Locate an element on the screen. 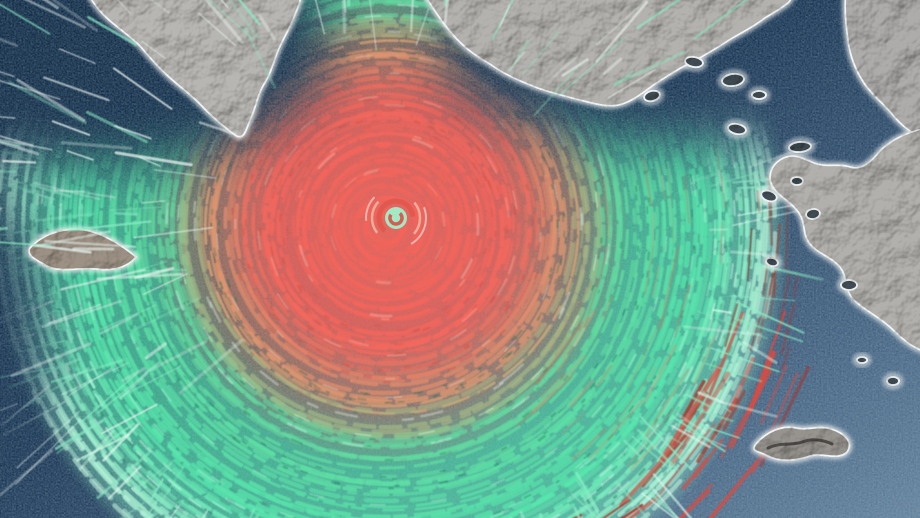 The image size is (920, 518). landmass-peloponnese is located at coordinates (844, 239).